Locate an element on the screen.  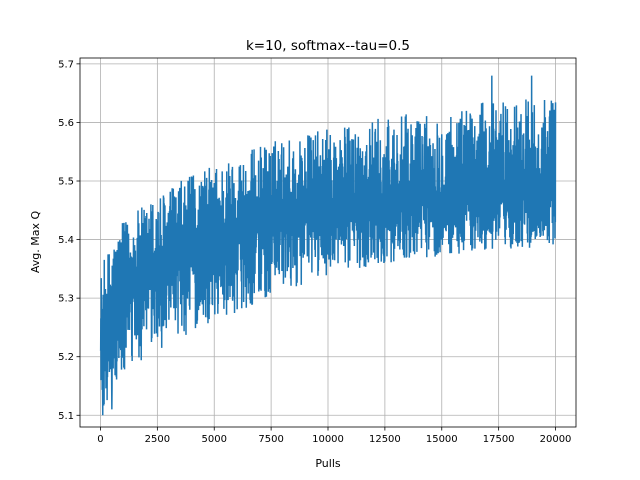
x-tick-label: 7500 is located at coordinates (270, 439).